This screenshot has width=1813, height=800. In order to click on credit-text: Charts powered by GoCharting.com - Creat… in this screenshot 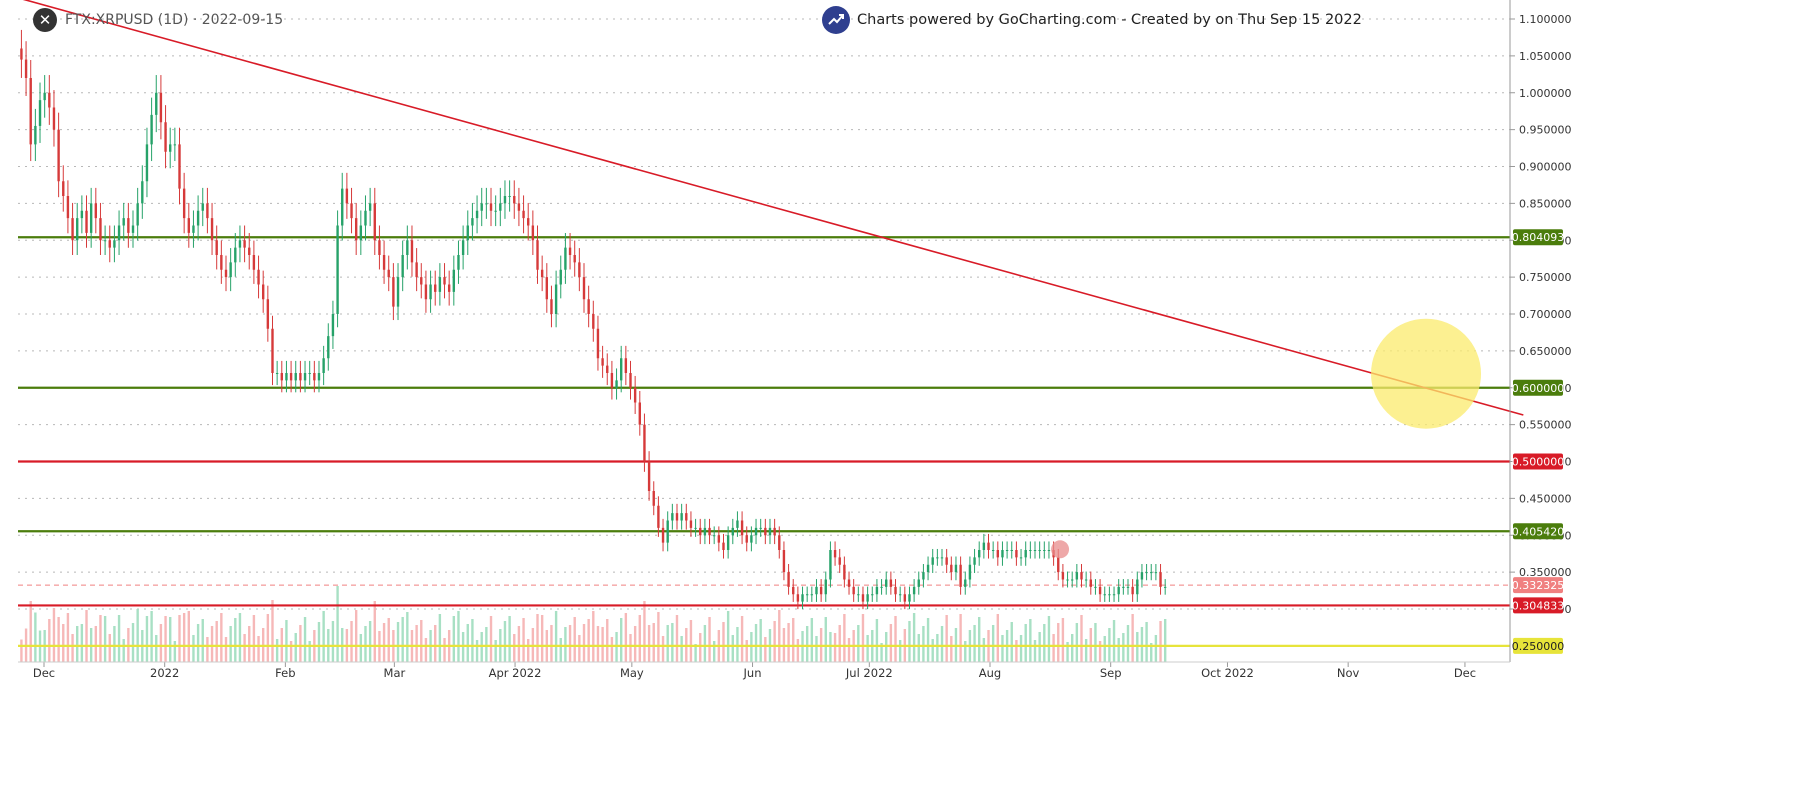, I will do `click(1109, 20)`.